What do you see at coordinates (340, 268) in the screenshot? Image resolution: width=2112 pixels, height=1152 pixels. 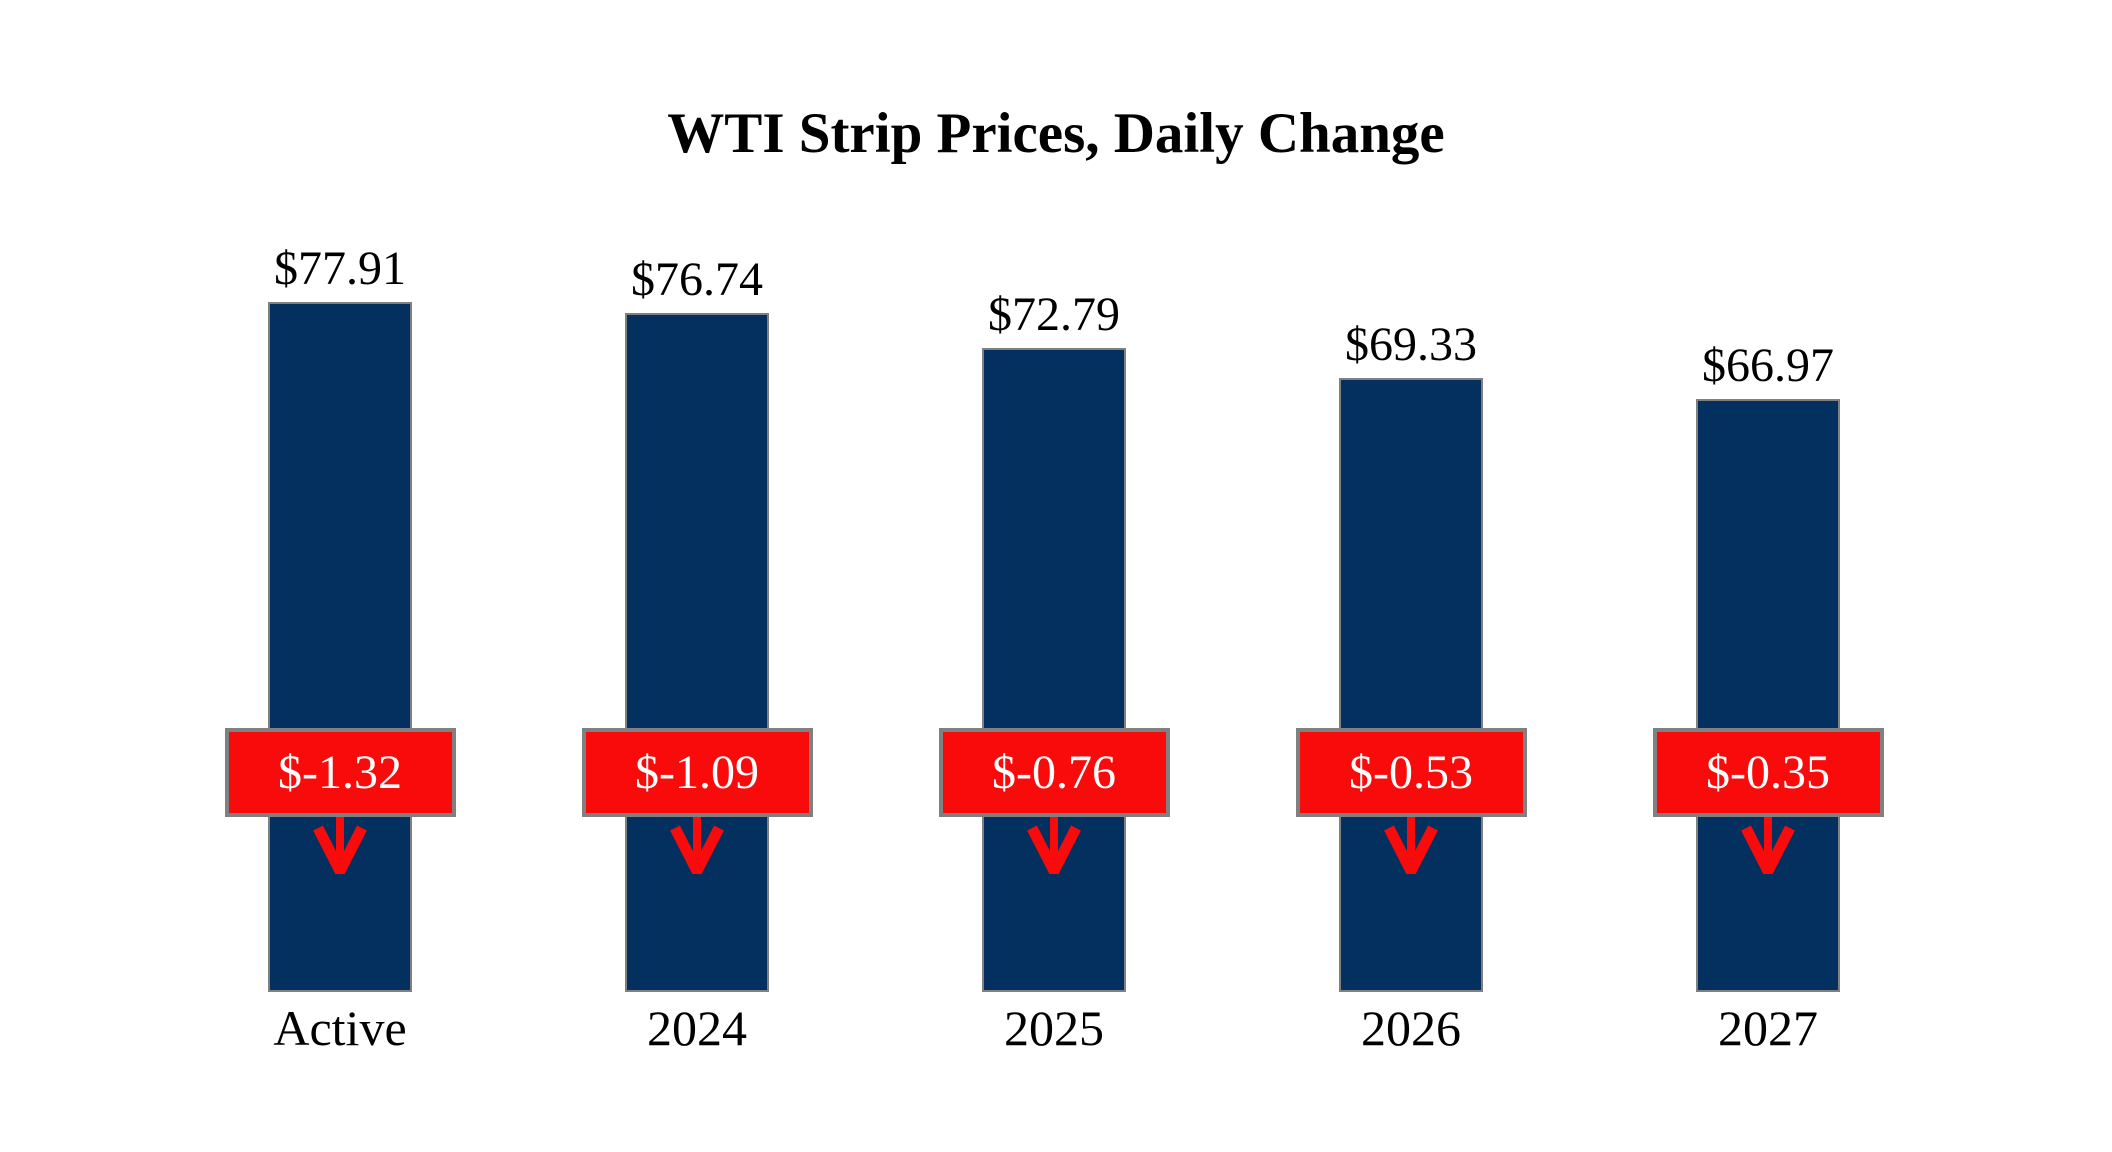 I see `price-label-active: $77.91` at bounding box center [340, 268].